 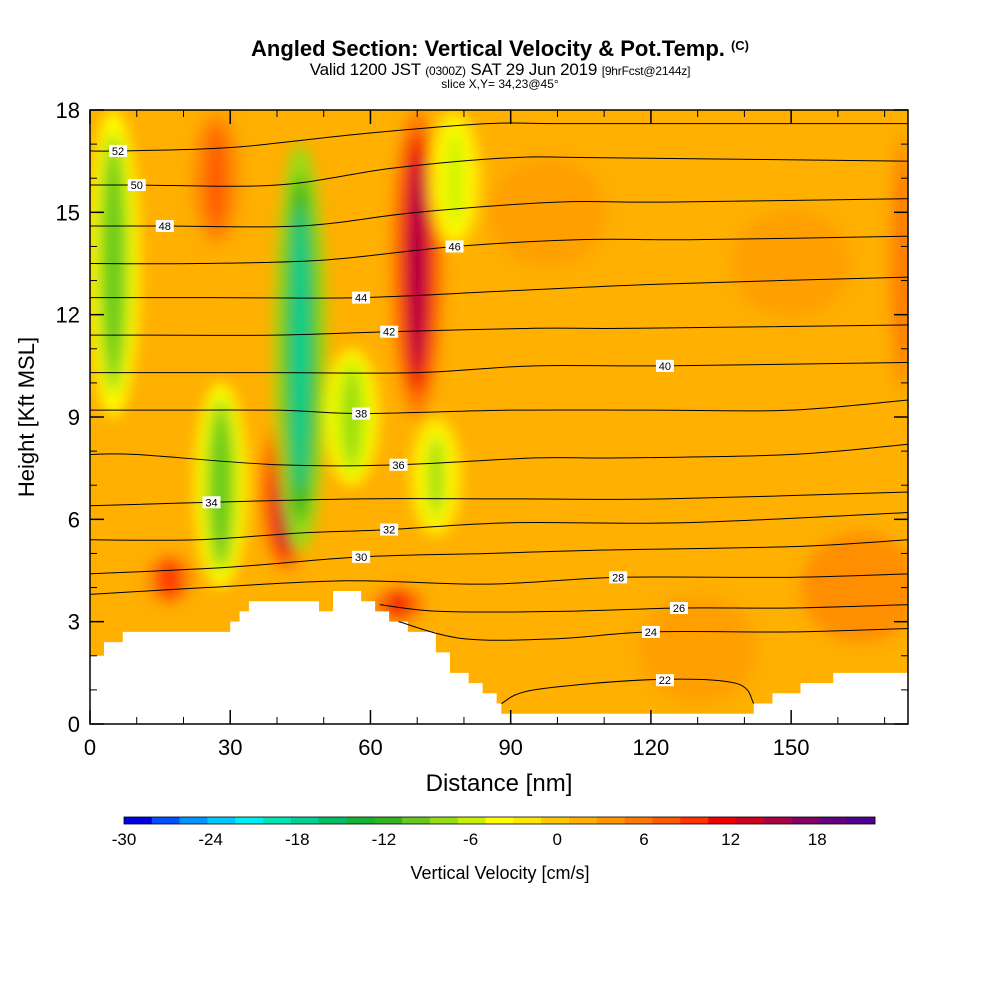 What do you see at coordinates (370, 747) in the screenshot?
I see `x-tick-label: 60` at bounding box center [370, 747].